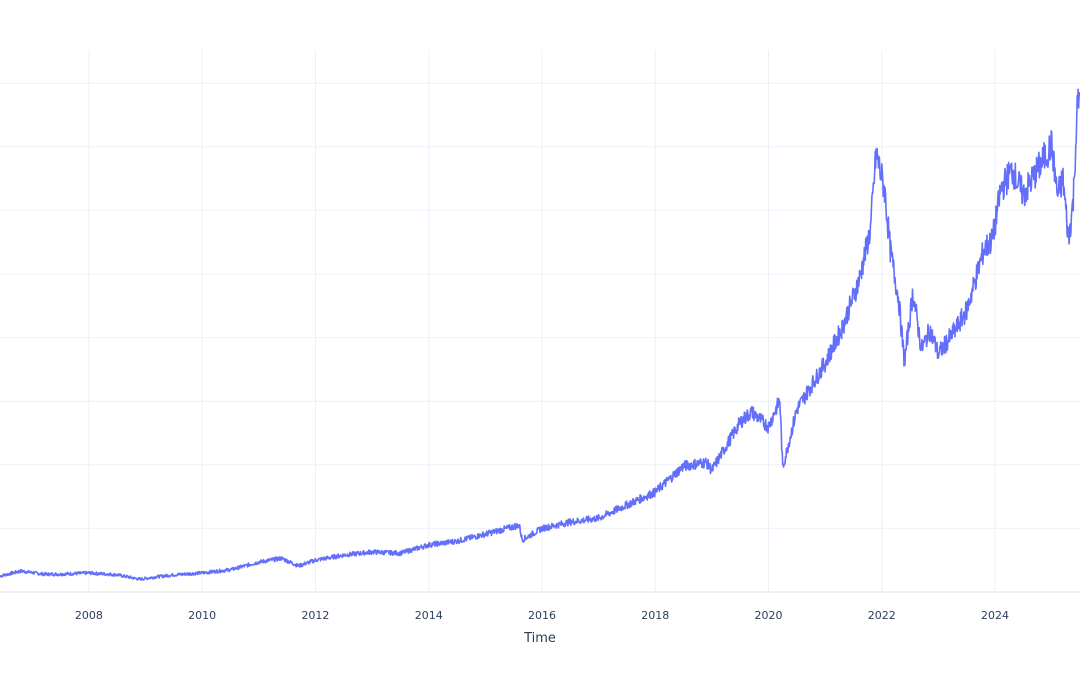 The width and height of the screenshot is (1080, 675). I want to click on x-tick-label: 2024, so click(995, 615).